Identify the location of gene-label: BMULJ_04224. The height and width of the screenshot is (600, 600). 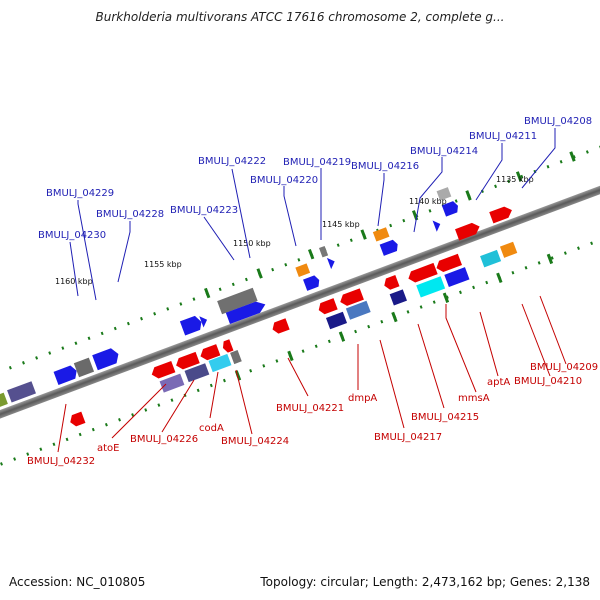
(255, 441).